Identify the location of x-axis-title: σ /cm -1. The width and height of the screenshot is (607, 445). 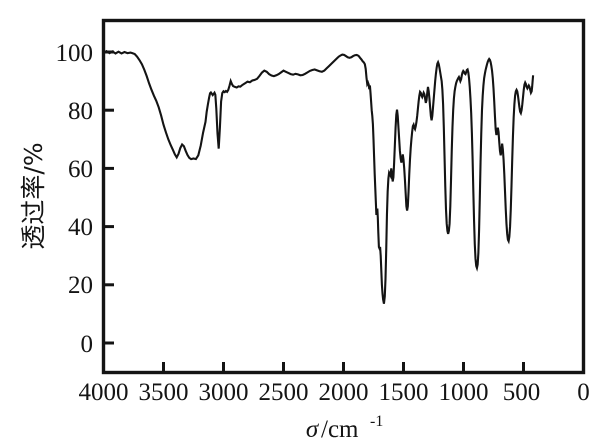
(345, 428).